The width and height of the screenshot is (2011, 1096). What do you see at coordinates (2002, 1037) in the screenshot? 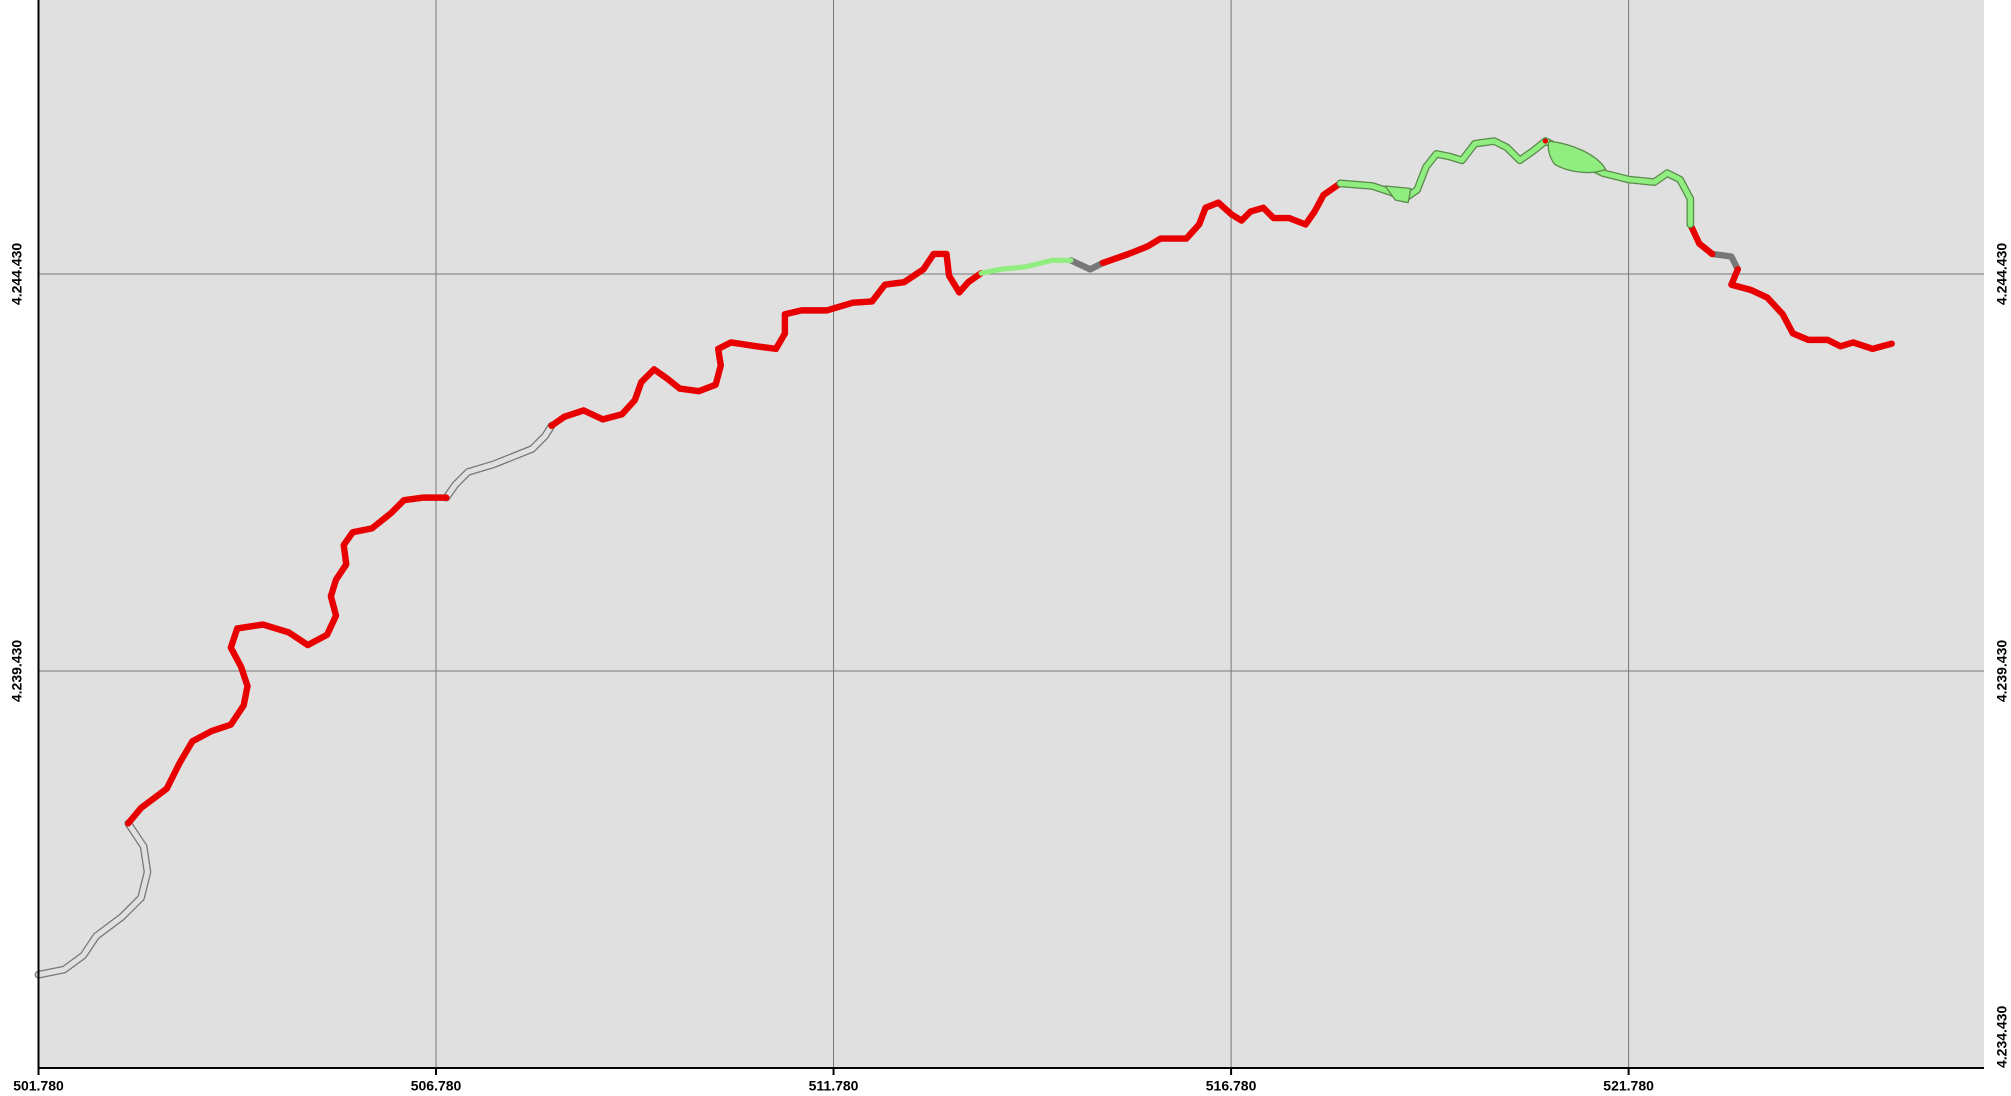
I see `y-tick-label-right: 4.234.430` at bounding box center [2002, 1037].